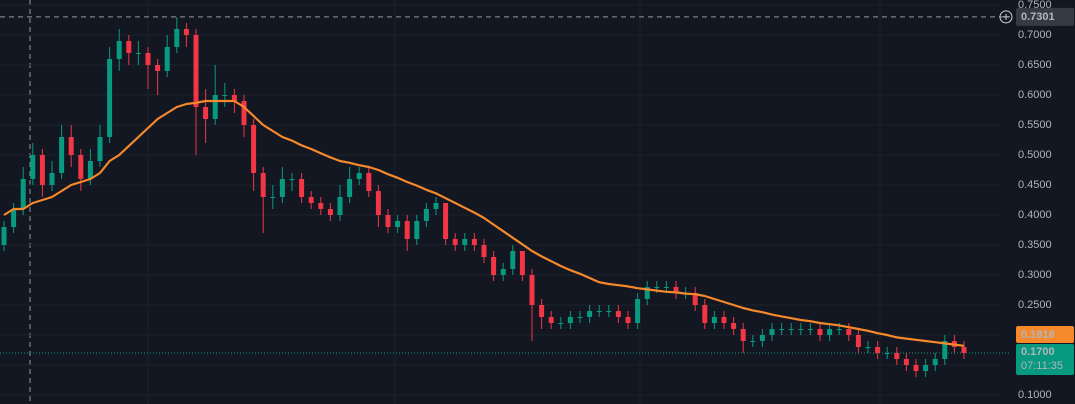 Image resolution: width=1075 pixels, height=404 pixels. What do you see at coordinates (1038, 17) in the screenshot?
I see `crosshair-price-label: 0.7301` at bounding box center [1038, 17].